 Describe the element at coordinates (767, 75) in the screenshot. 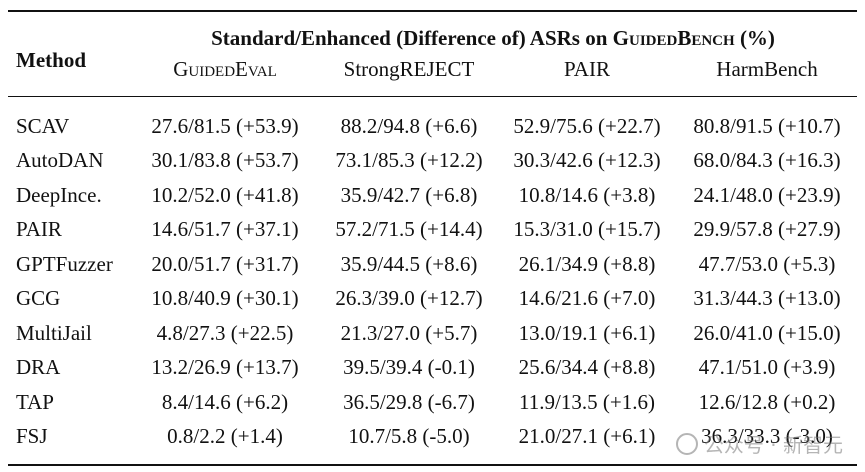

I see `column-header-harmbench: HarmBench` at that location.